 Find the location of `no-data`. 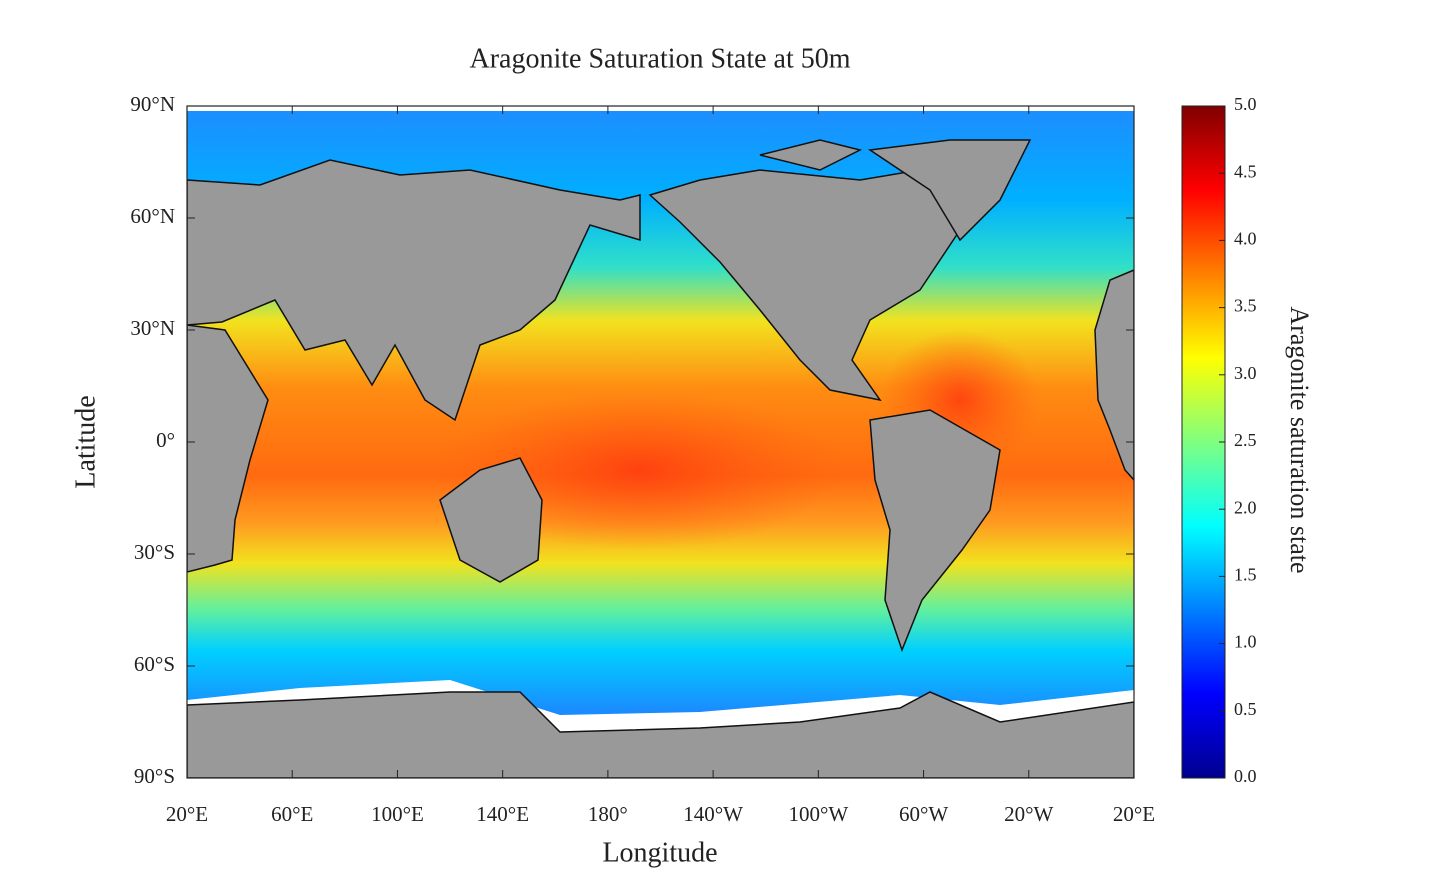

no-data is located at coordinates (660, 108).